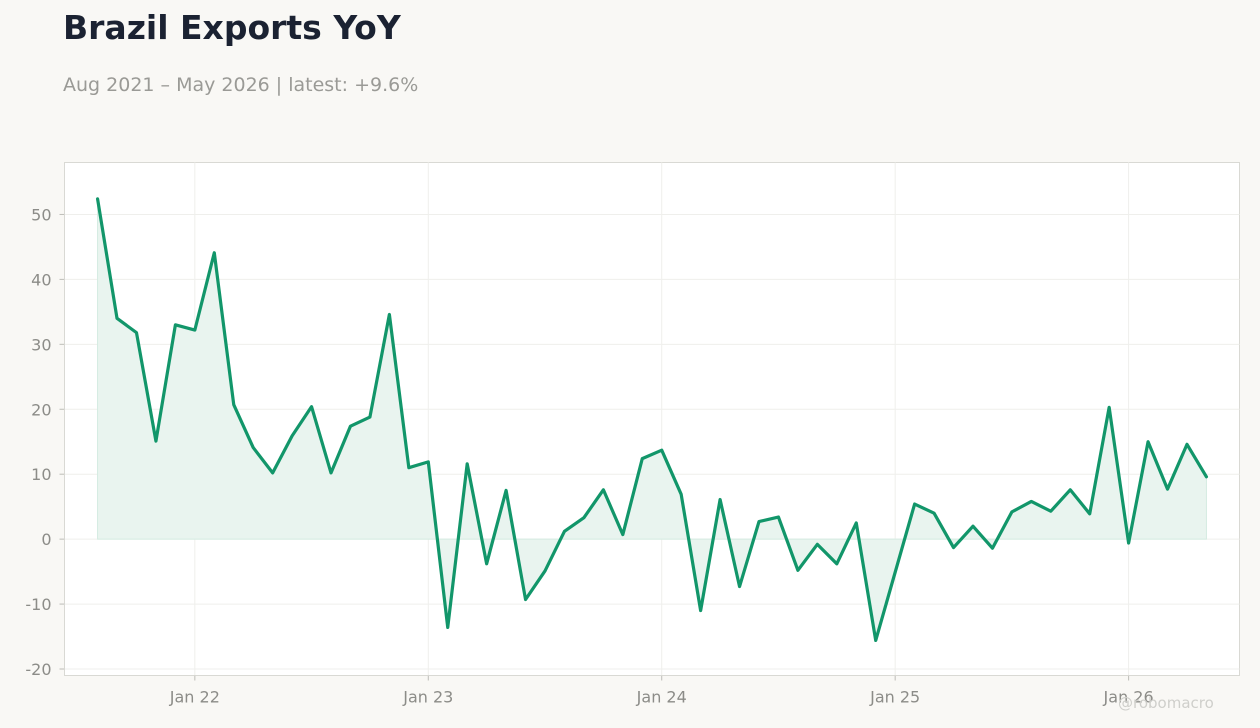 Image resolution: width=1260 pixels, height=728 pixels. What do you see at coordinates (46, 539) in the screenshot?
I see `y-tick-label: 0` at bounding box center [46, 539].